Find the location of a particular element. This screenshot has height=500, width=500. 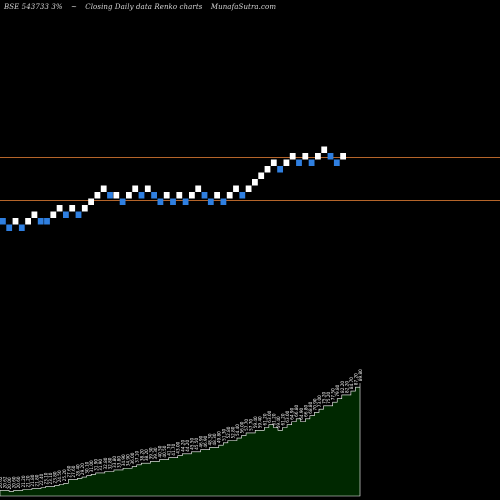

volume-value-label: 68.80 is located at coordinates (310, 407).